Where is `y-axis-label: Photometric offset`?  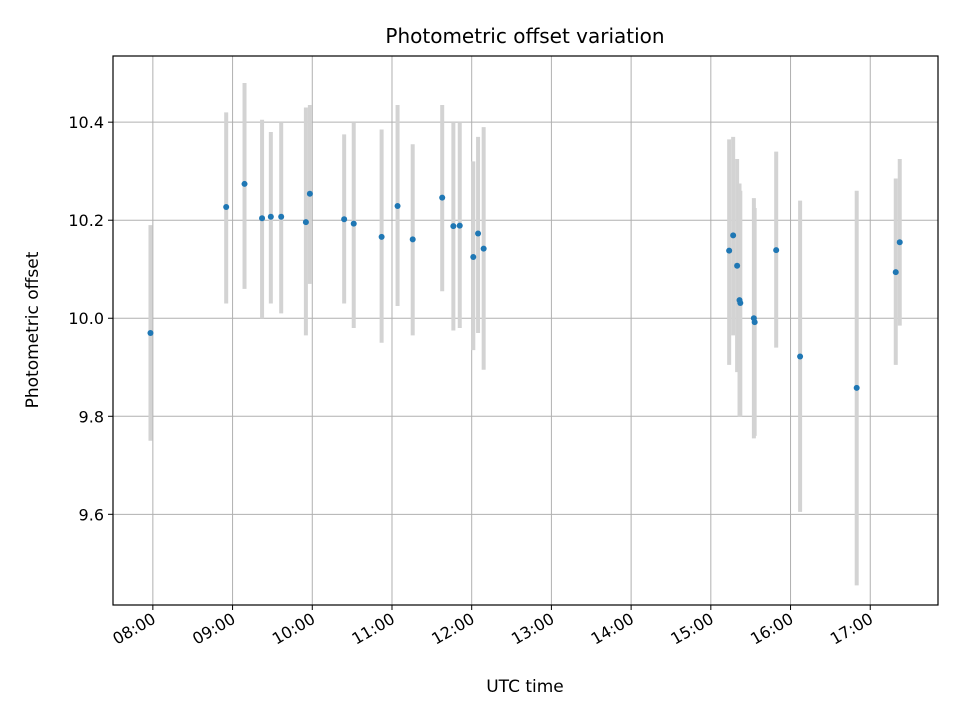
y-axis-label: Photometric offset is located at coordinates (33, 329).